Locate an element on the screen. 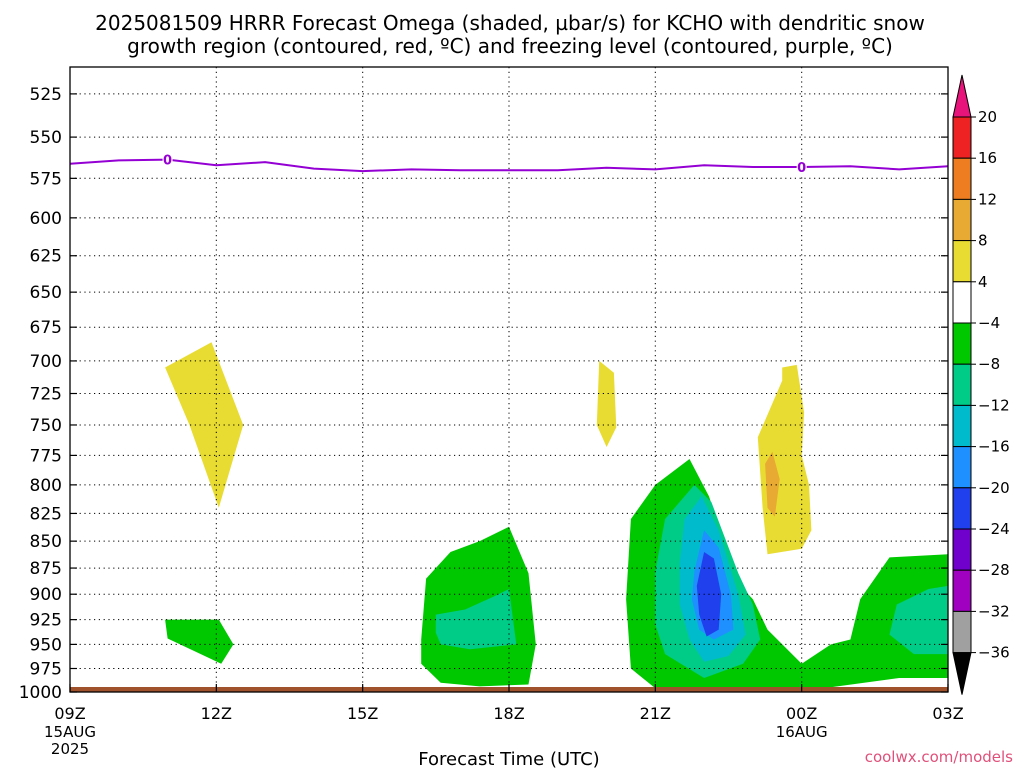  x-tick-sublabel: 15AUG is located at coordinates (70, 732).